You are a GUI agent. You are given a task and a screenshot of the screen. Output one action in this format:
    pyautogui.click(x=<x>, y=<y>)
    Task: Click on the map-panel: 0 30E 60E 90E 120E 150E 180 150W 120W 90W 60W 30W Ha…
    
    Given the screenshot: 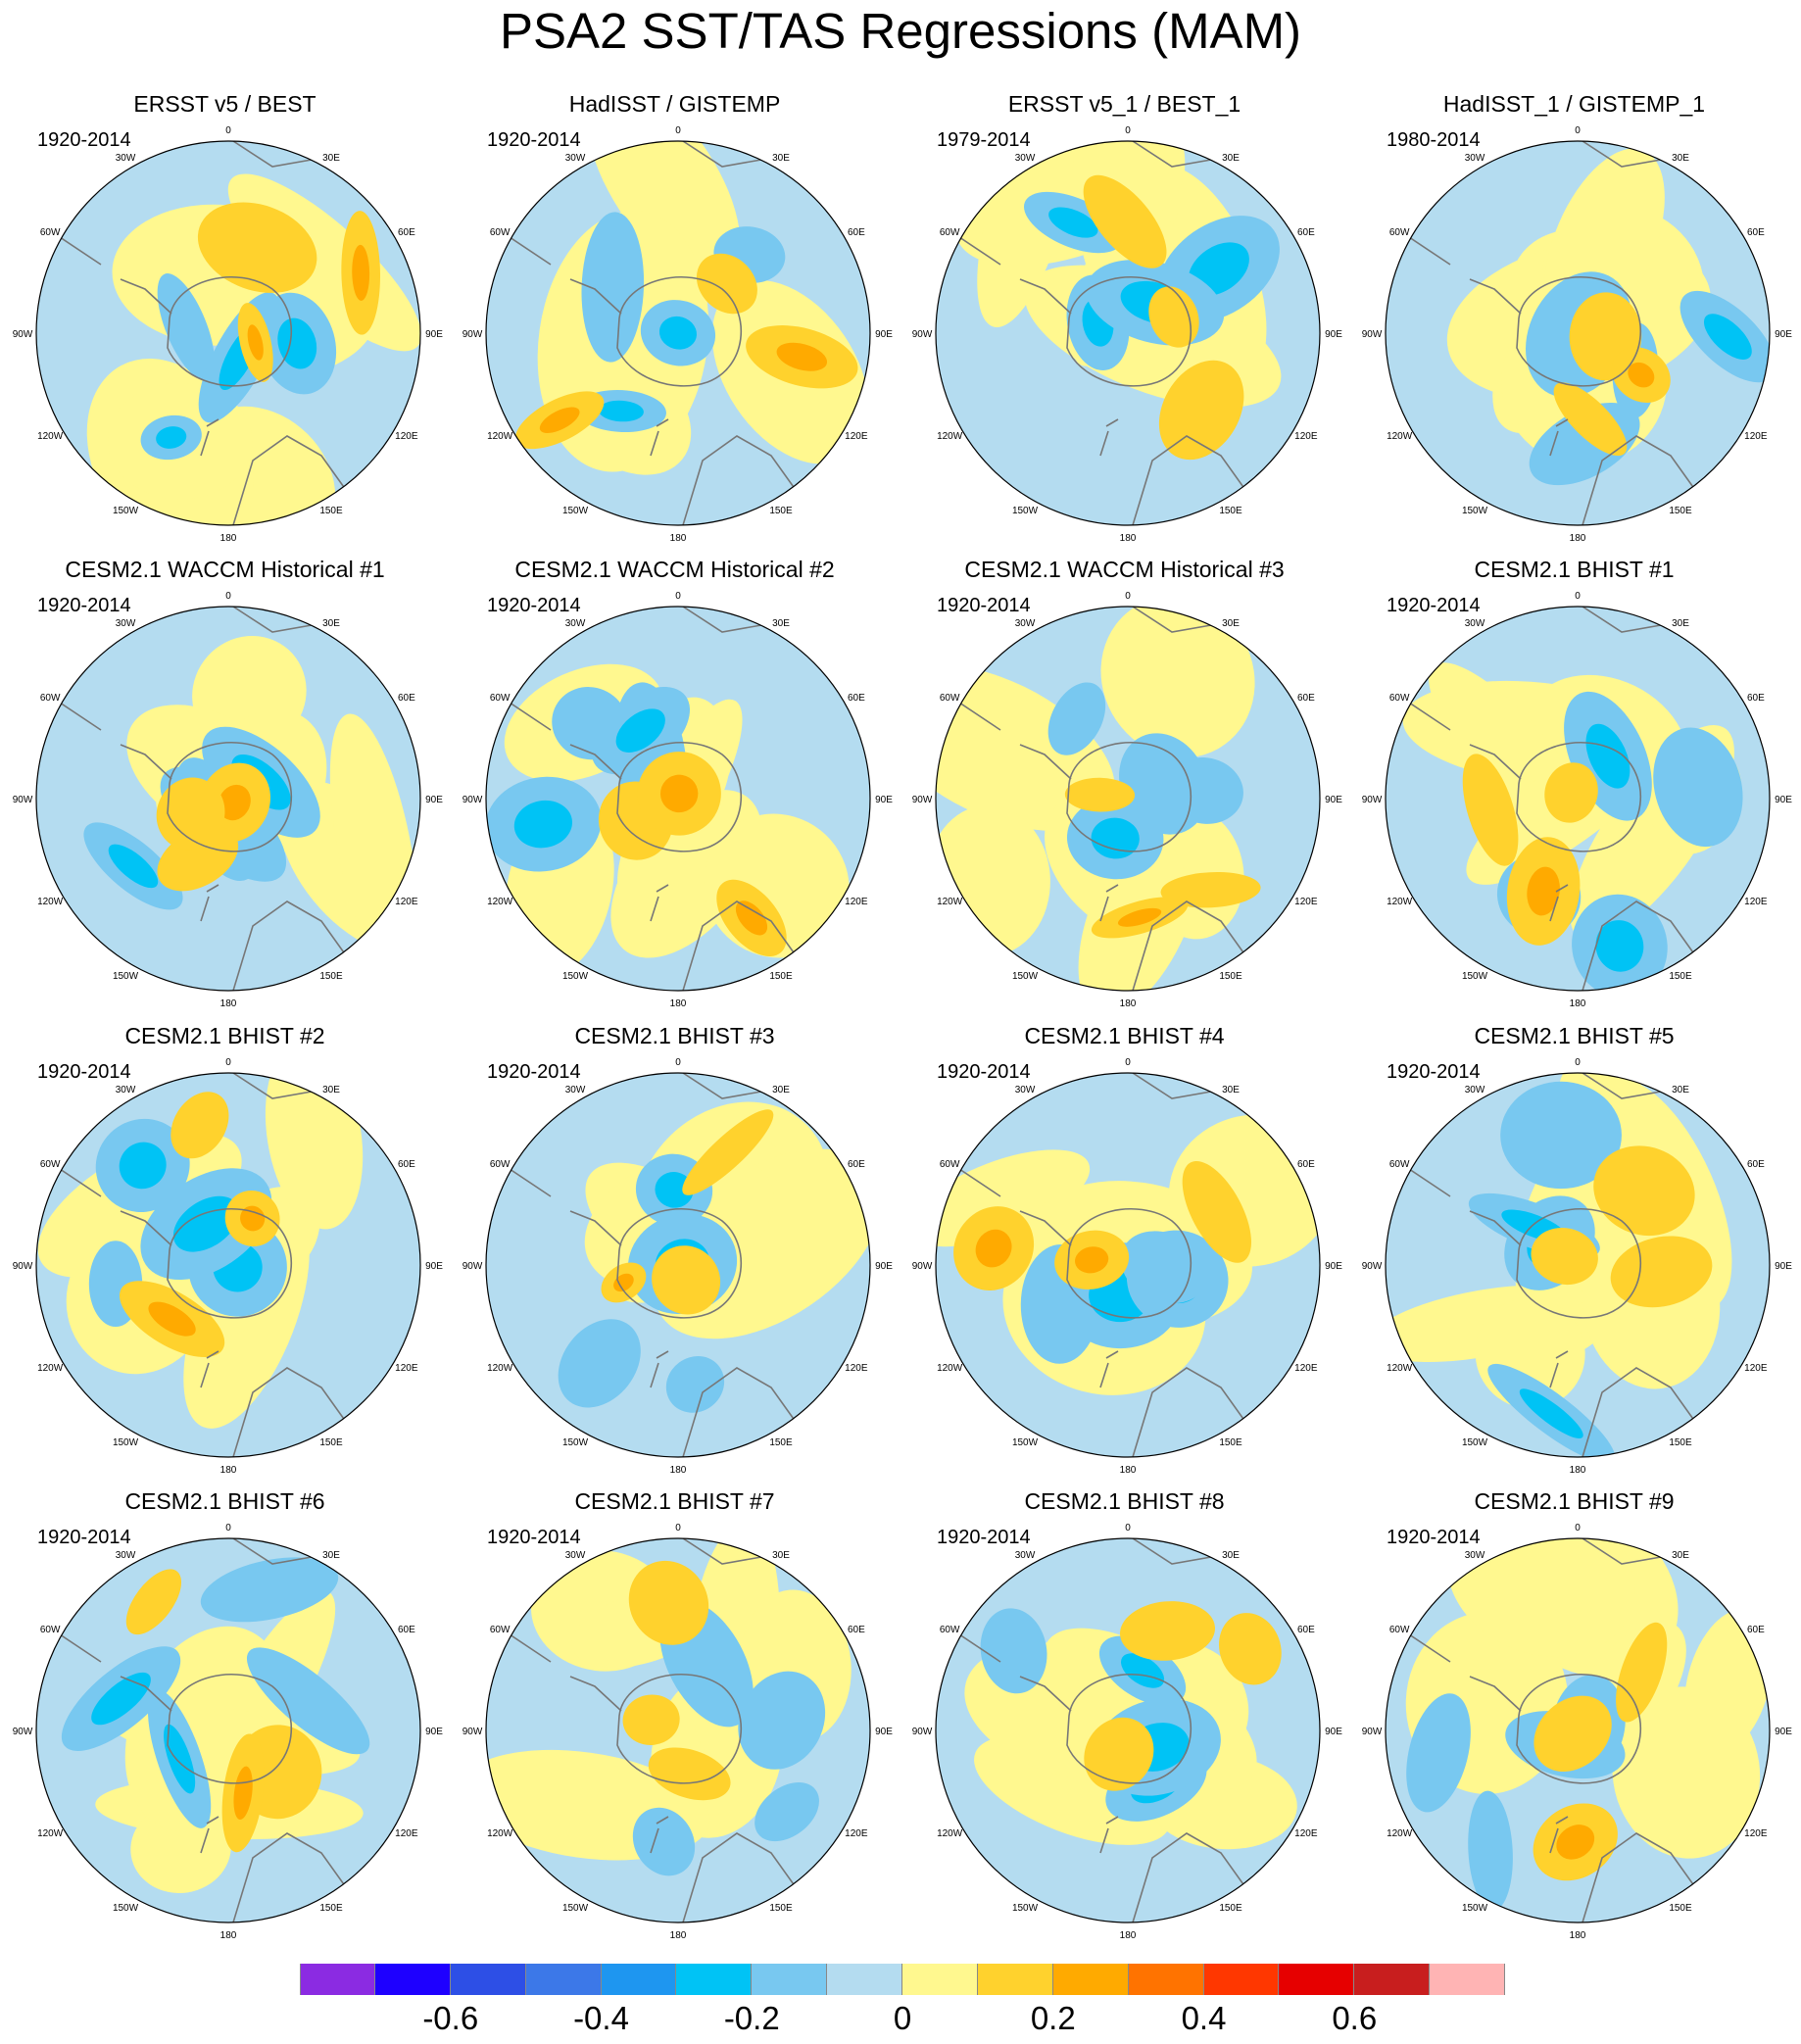 What is the action you would take?
    pyautogui.click(x=675, y=322)
    